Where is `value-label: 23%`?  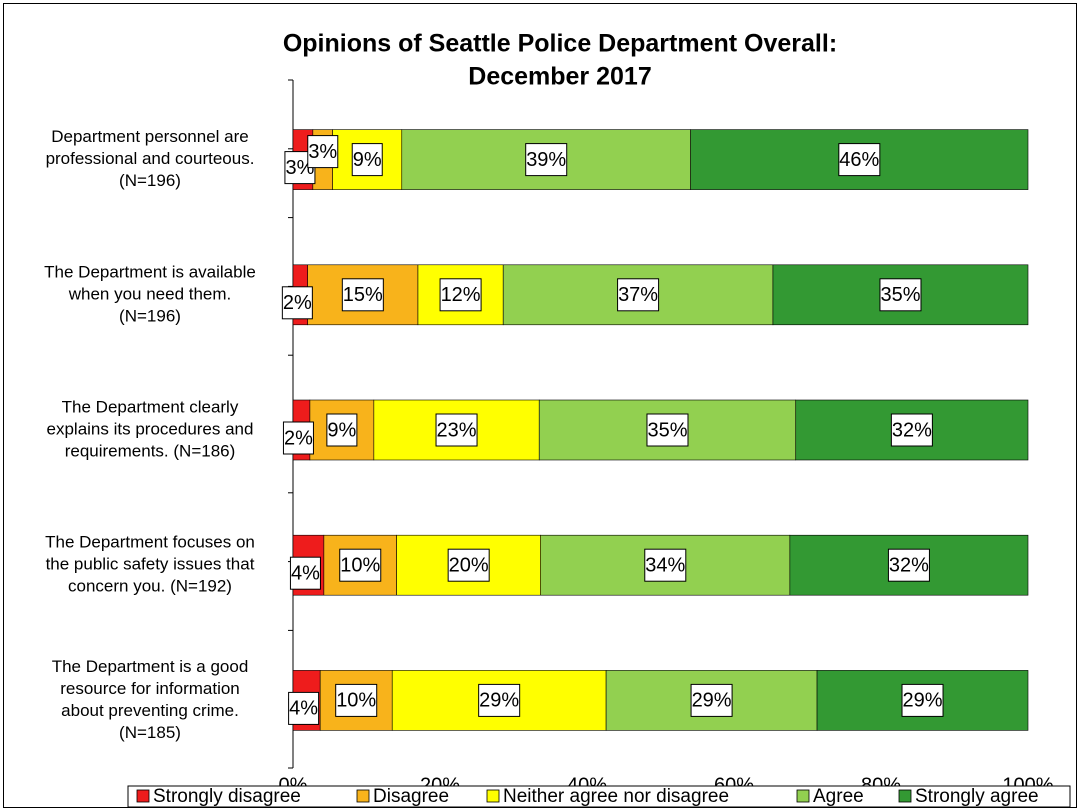 value-label: 23% is located at coordinates (457, 430).